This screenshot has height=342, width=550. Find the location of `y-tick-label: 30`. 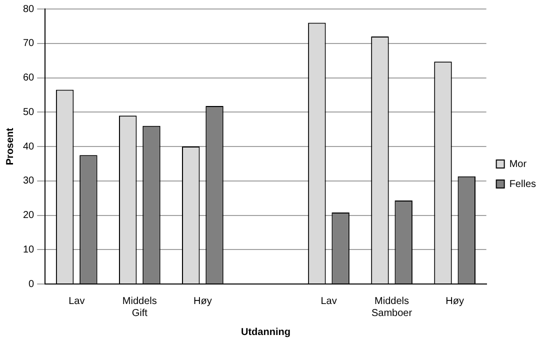

y-tick-label: 30 is located at coordinates (29, 181).